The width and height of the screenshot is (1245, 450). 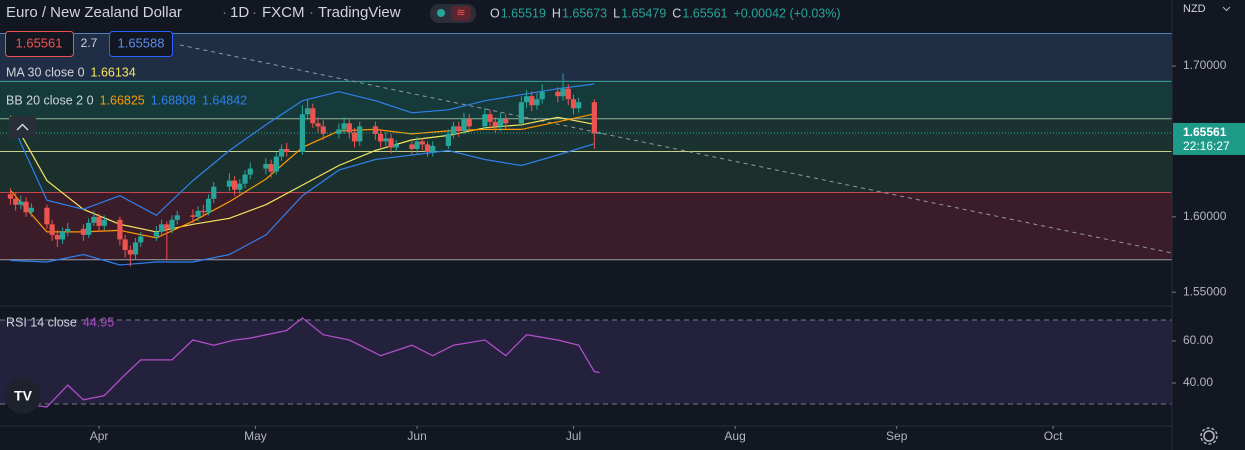 I want to click on rsi-y-tick-label: 40.00, so click(x=1198, y=382).